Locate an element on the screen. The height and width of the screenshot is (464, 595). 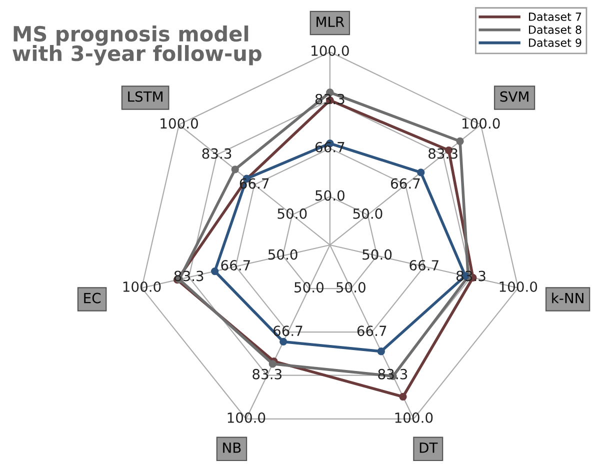
spoke-label: EC is located at coordinates (92, 298).